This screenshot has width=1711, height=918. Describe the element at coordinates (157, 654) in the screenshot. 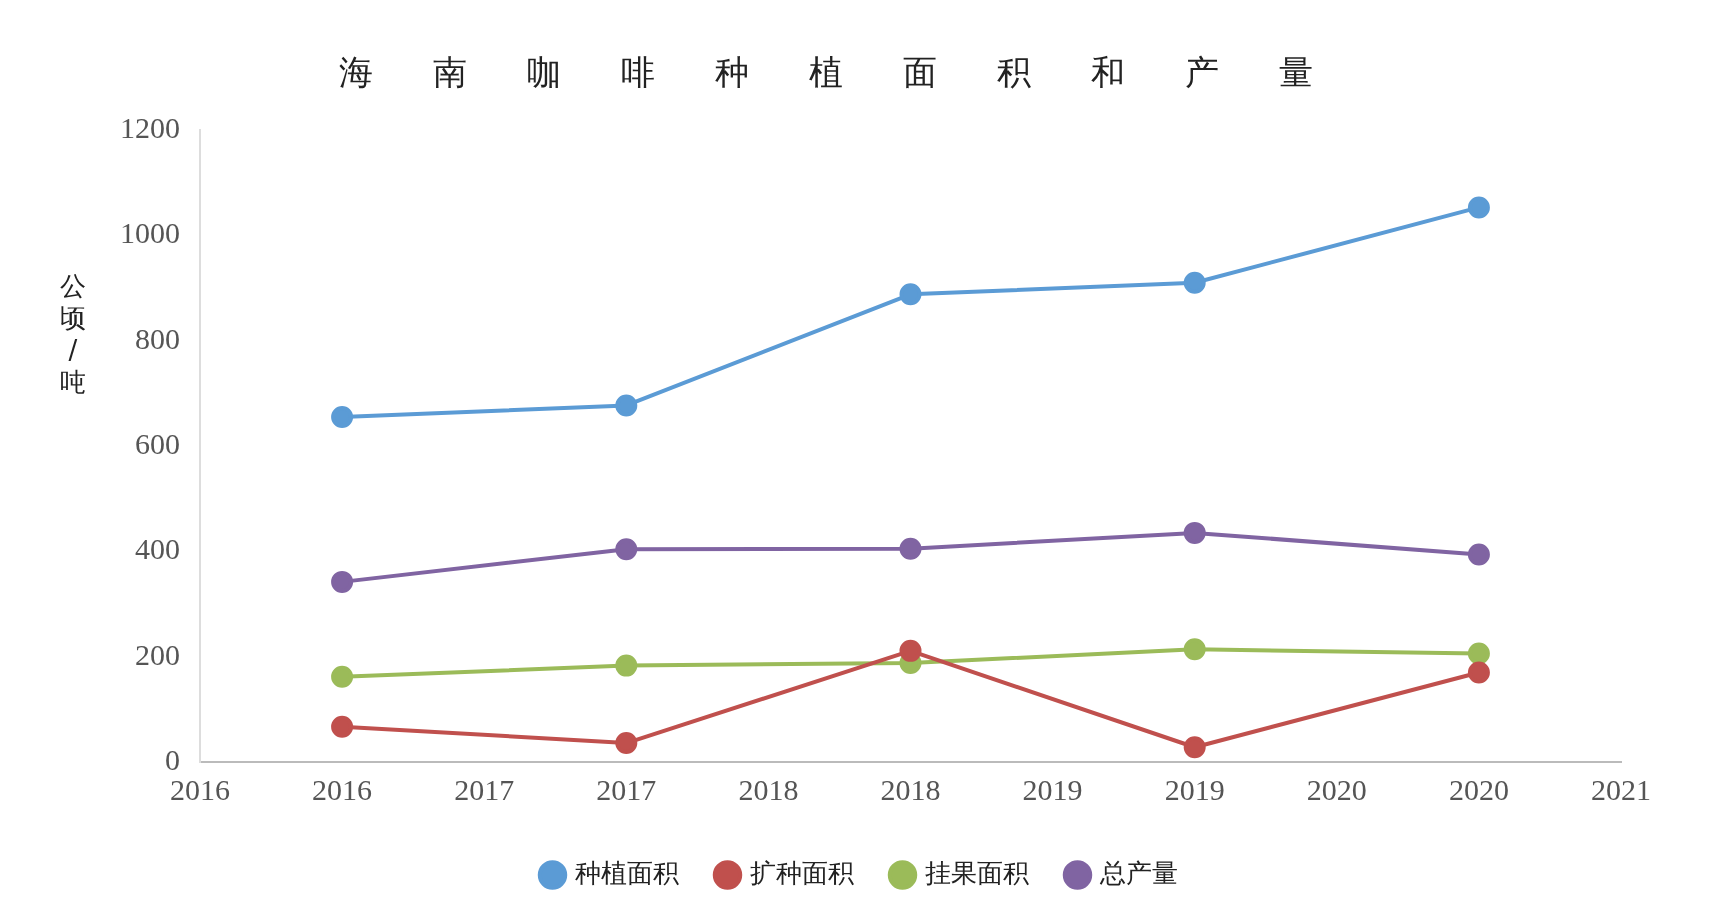

I see `y-tick-label: 200` at that location.